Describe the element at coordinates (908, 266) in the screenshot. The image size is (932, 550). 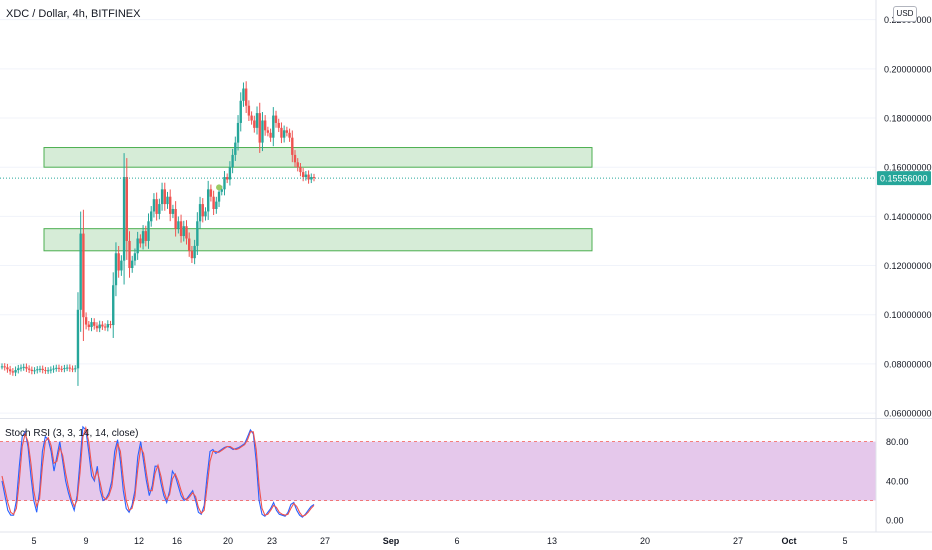
I see `price-tick-label: 0.12000000` at that location.